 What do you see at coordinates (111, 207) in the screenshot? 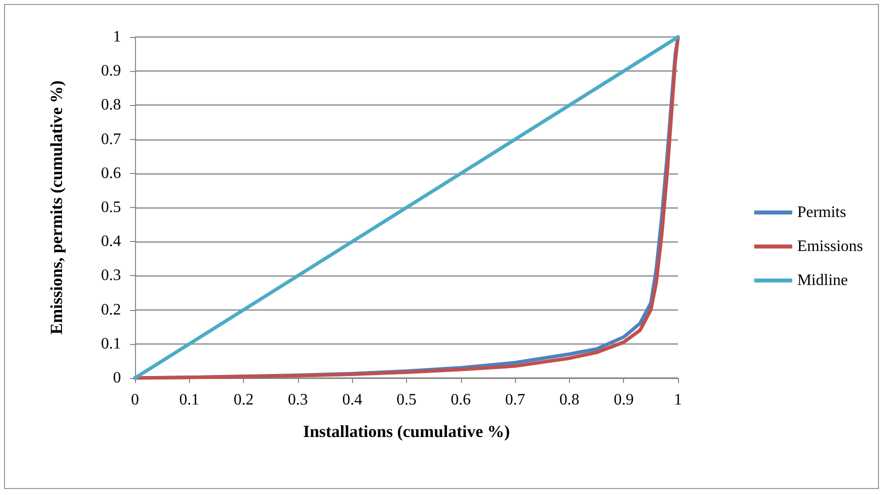
I see `y-tick-label: 0.5` at bounding box center [111, 207].